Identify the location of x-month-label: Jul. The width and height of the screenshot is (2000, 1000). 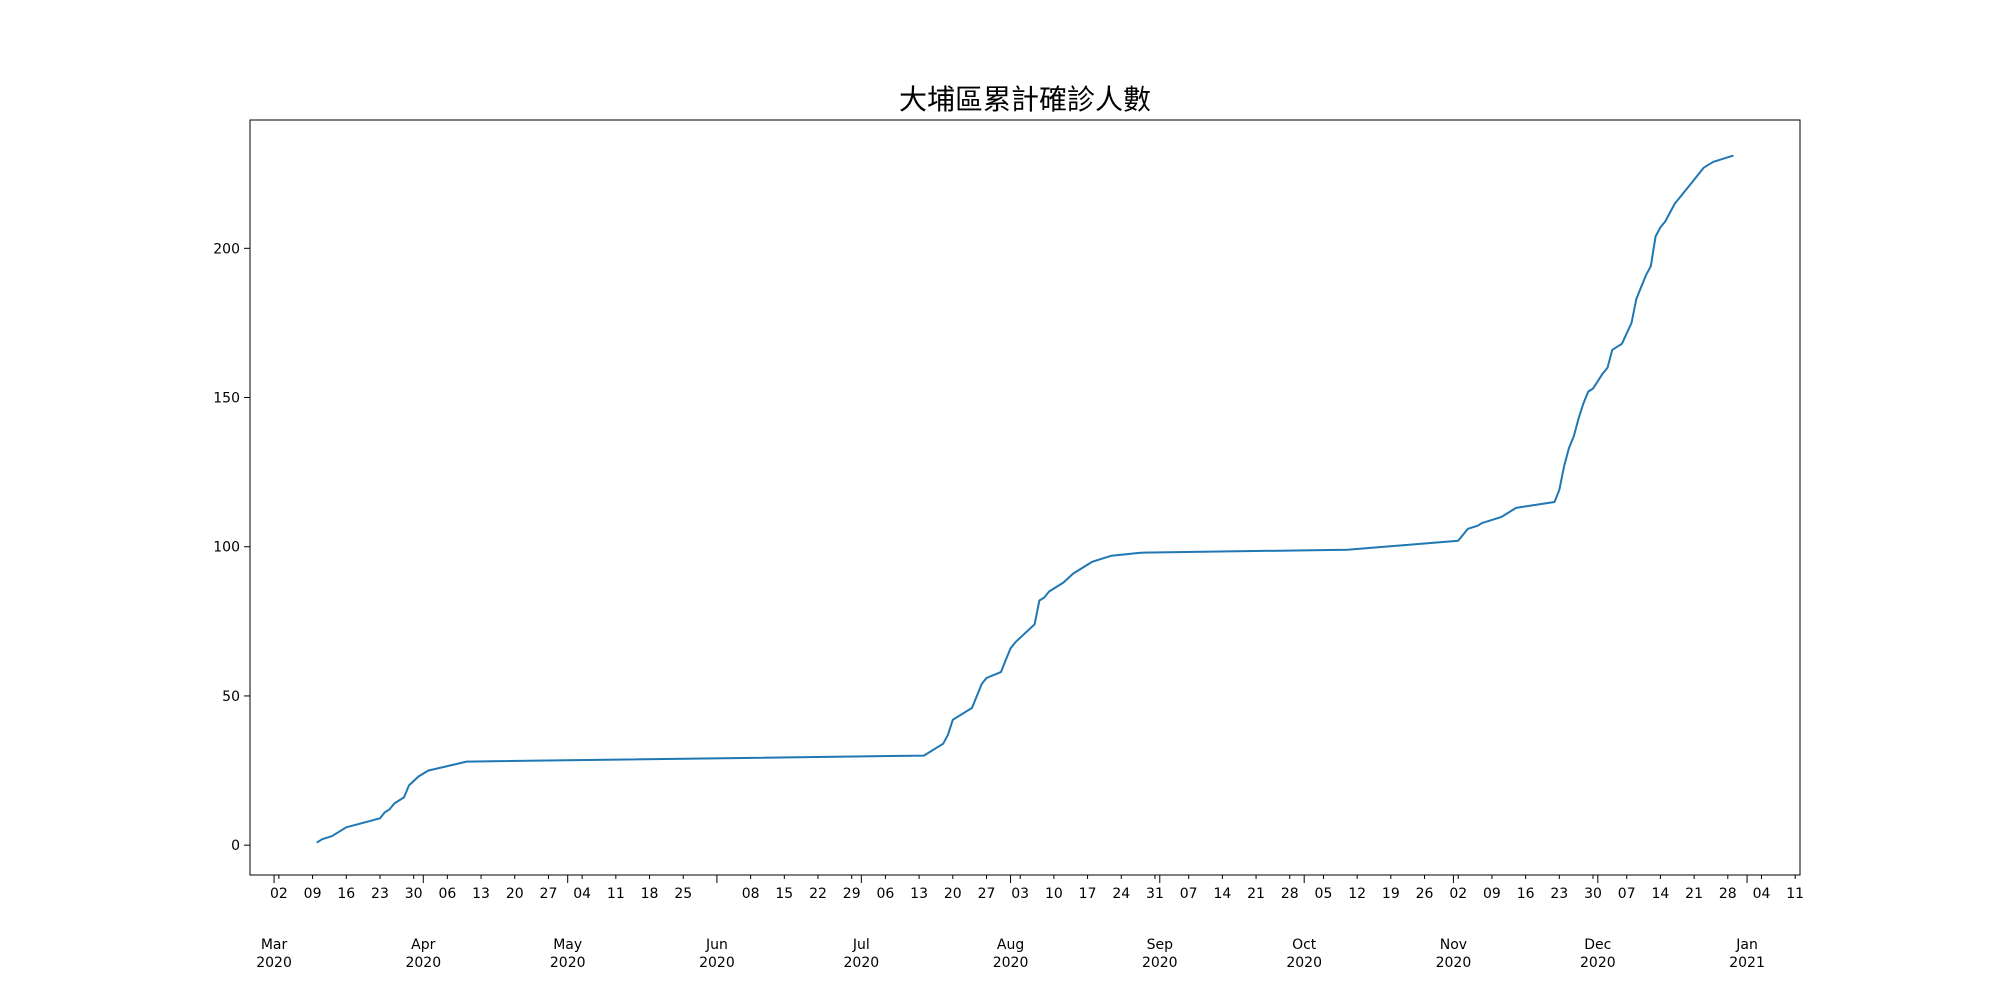
(861, 945).